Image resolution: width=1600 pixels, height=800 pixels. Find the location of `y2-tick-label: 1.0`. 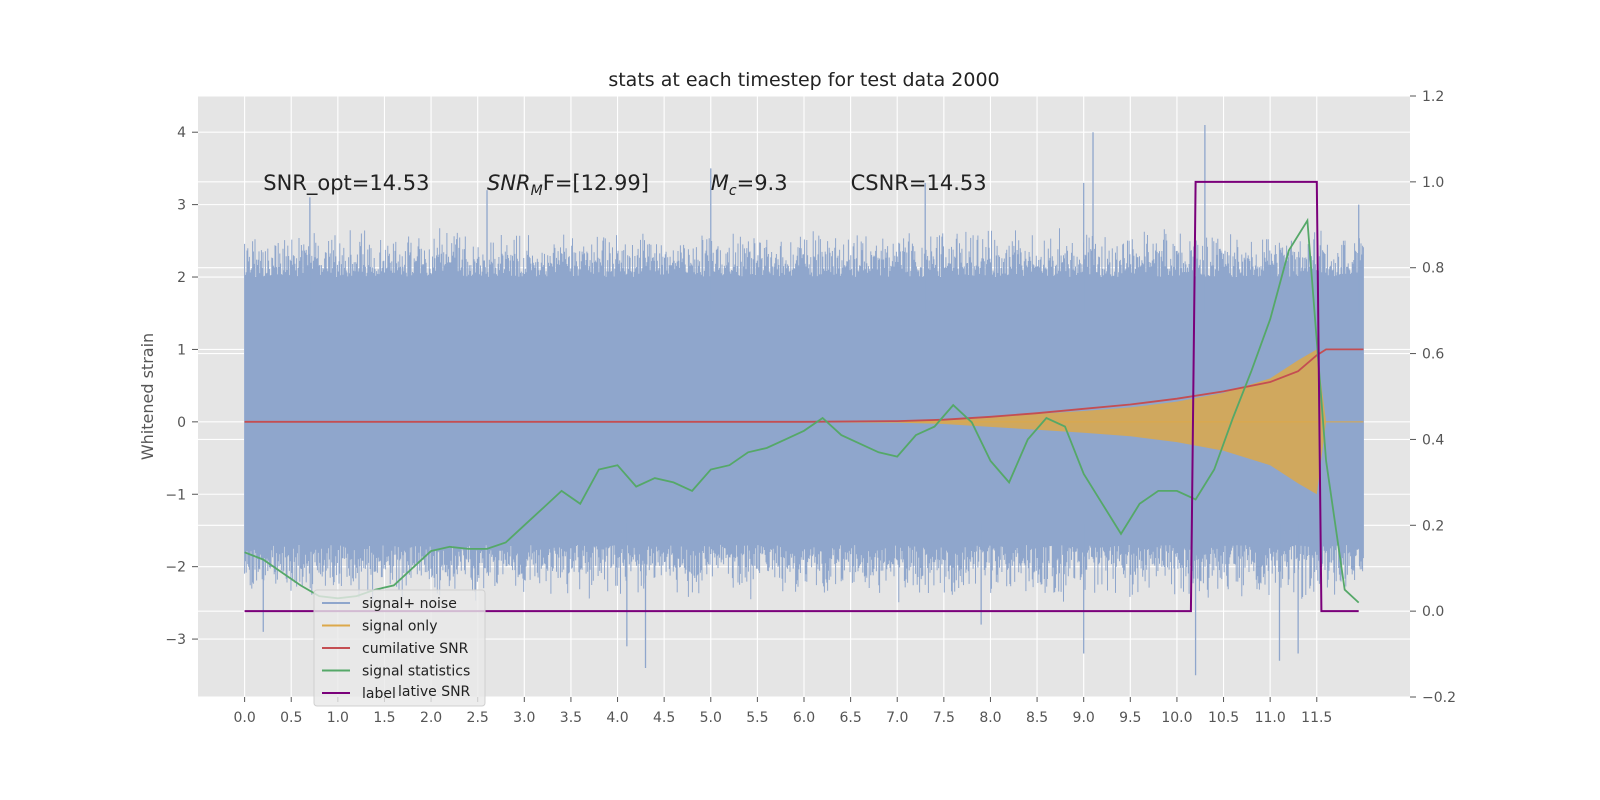

y2-tick-label: 1.0 is located at coordinates (1433, 183).